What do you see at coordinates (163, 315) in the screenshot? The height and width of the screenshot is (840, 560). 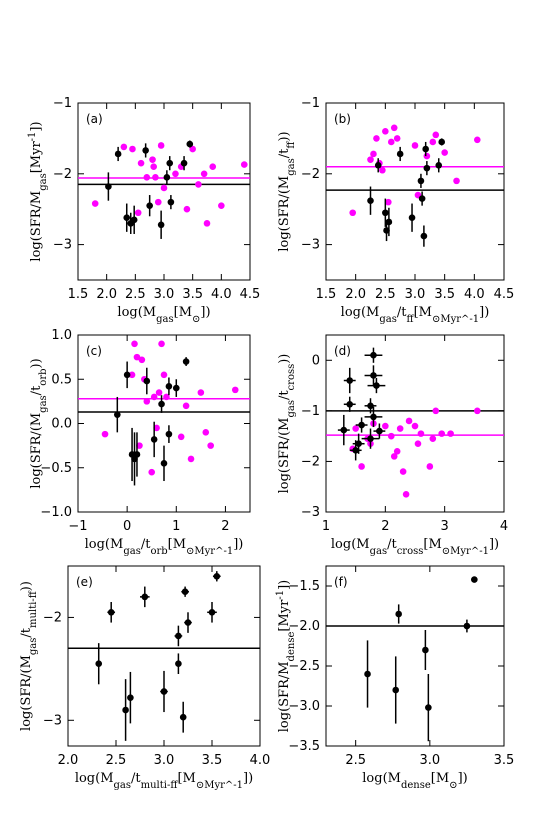 I see `x-axis-label: log(Mgas[M⊙])` at bounding box center [163, 315].